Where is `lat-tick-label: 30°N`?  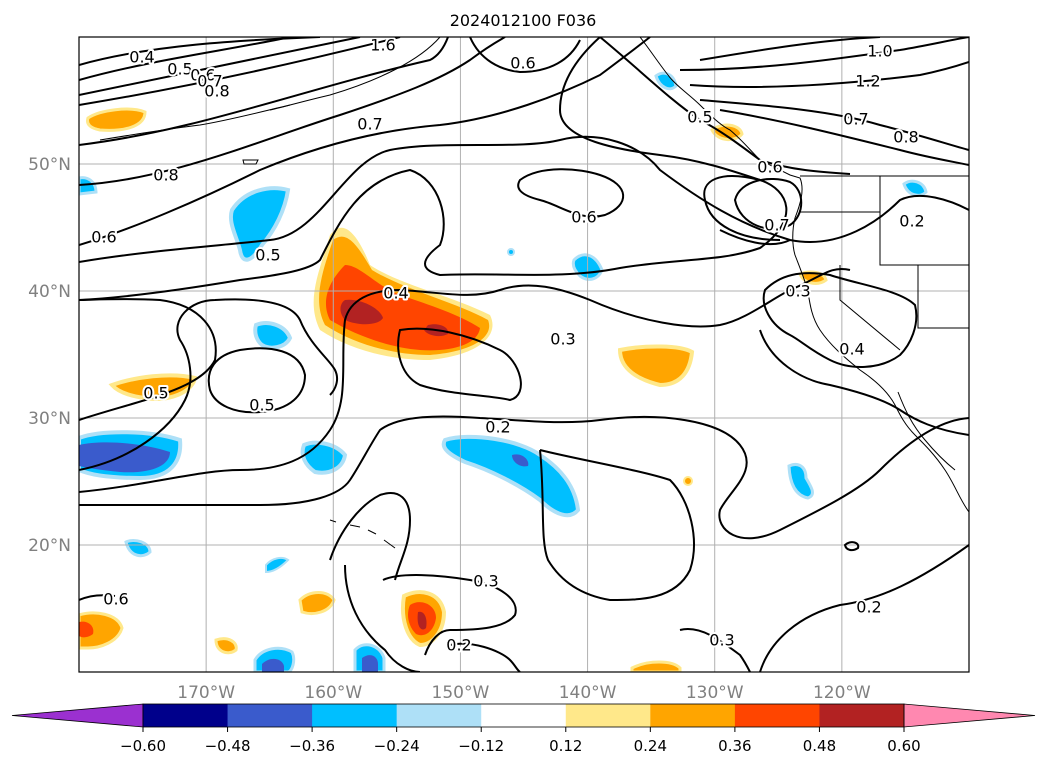 lat-tick-label: 30°N is located at coordinates (49, 419).